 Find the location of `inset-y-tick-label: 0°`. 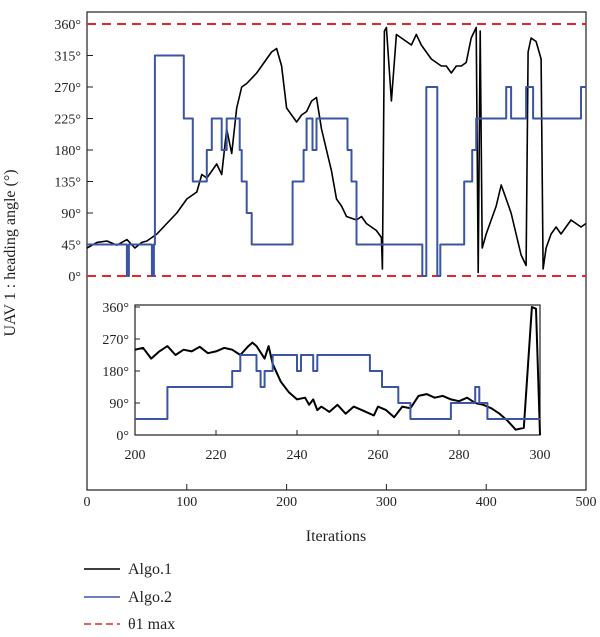

inset-y-tick-label: 0° is located at coordinates (122, 436).